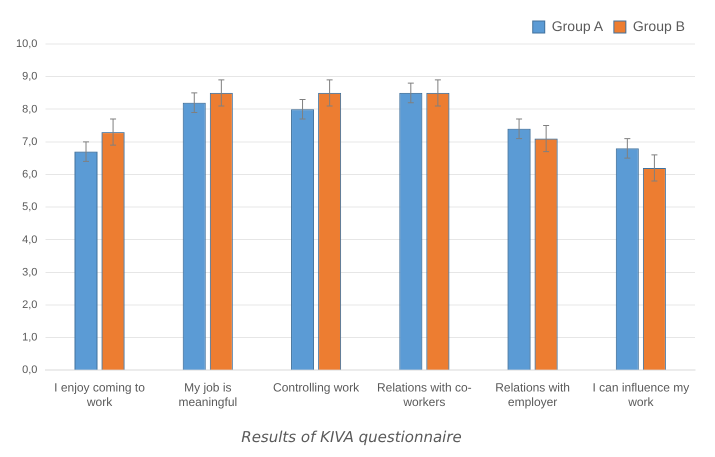  Describe the element at coordinates (316, 387) in the screenshot. I see `x-tick-label: Controlling work` at that location.